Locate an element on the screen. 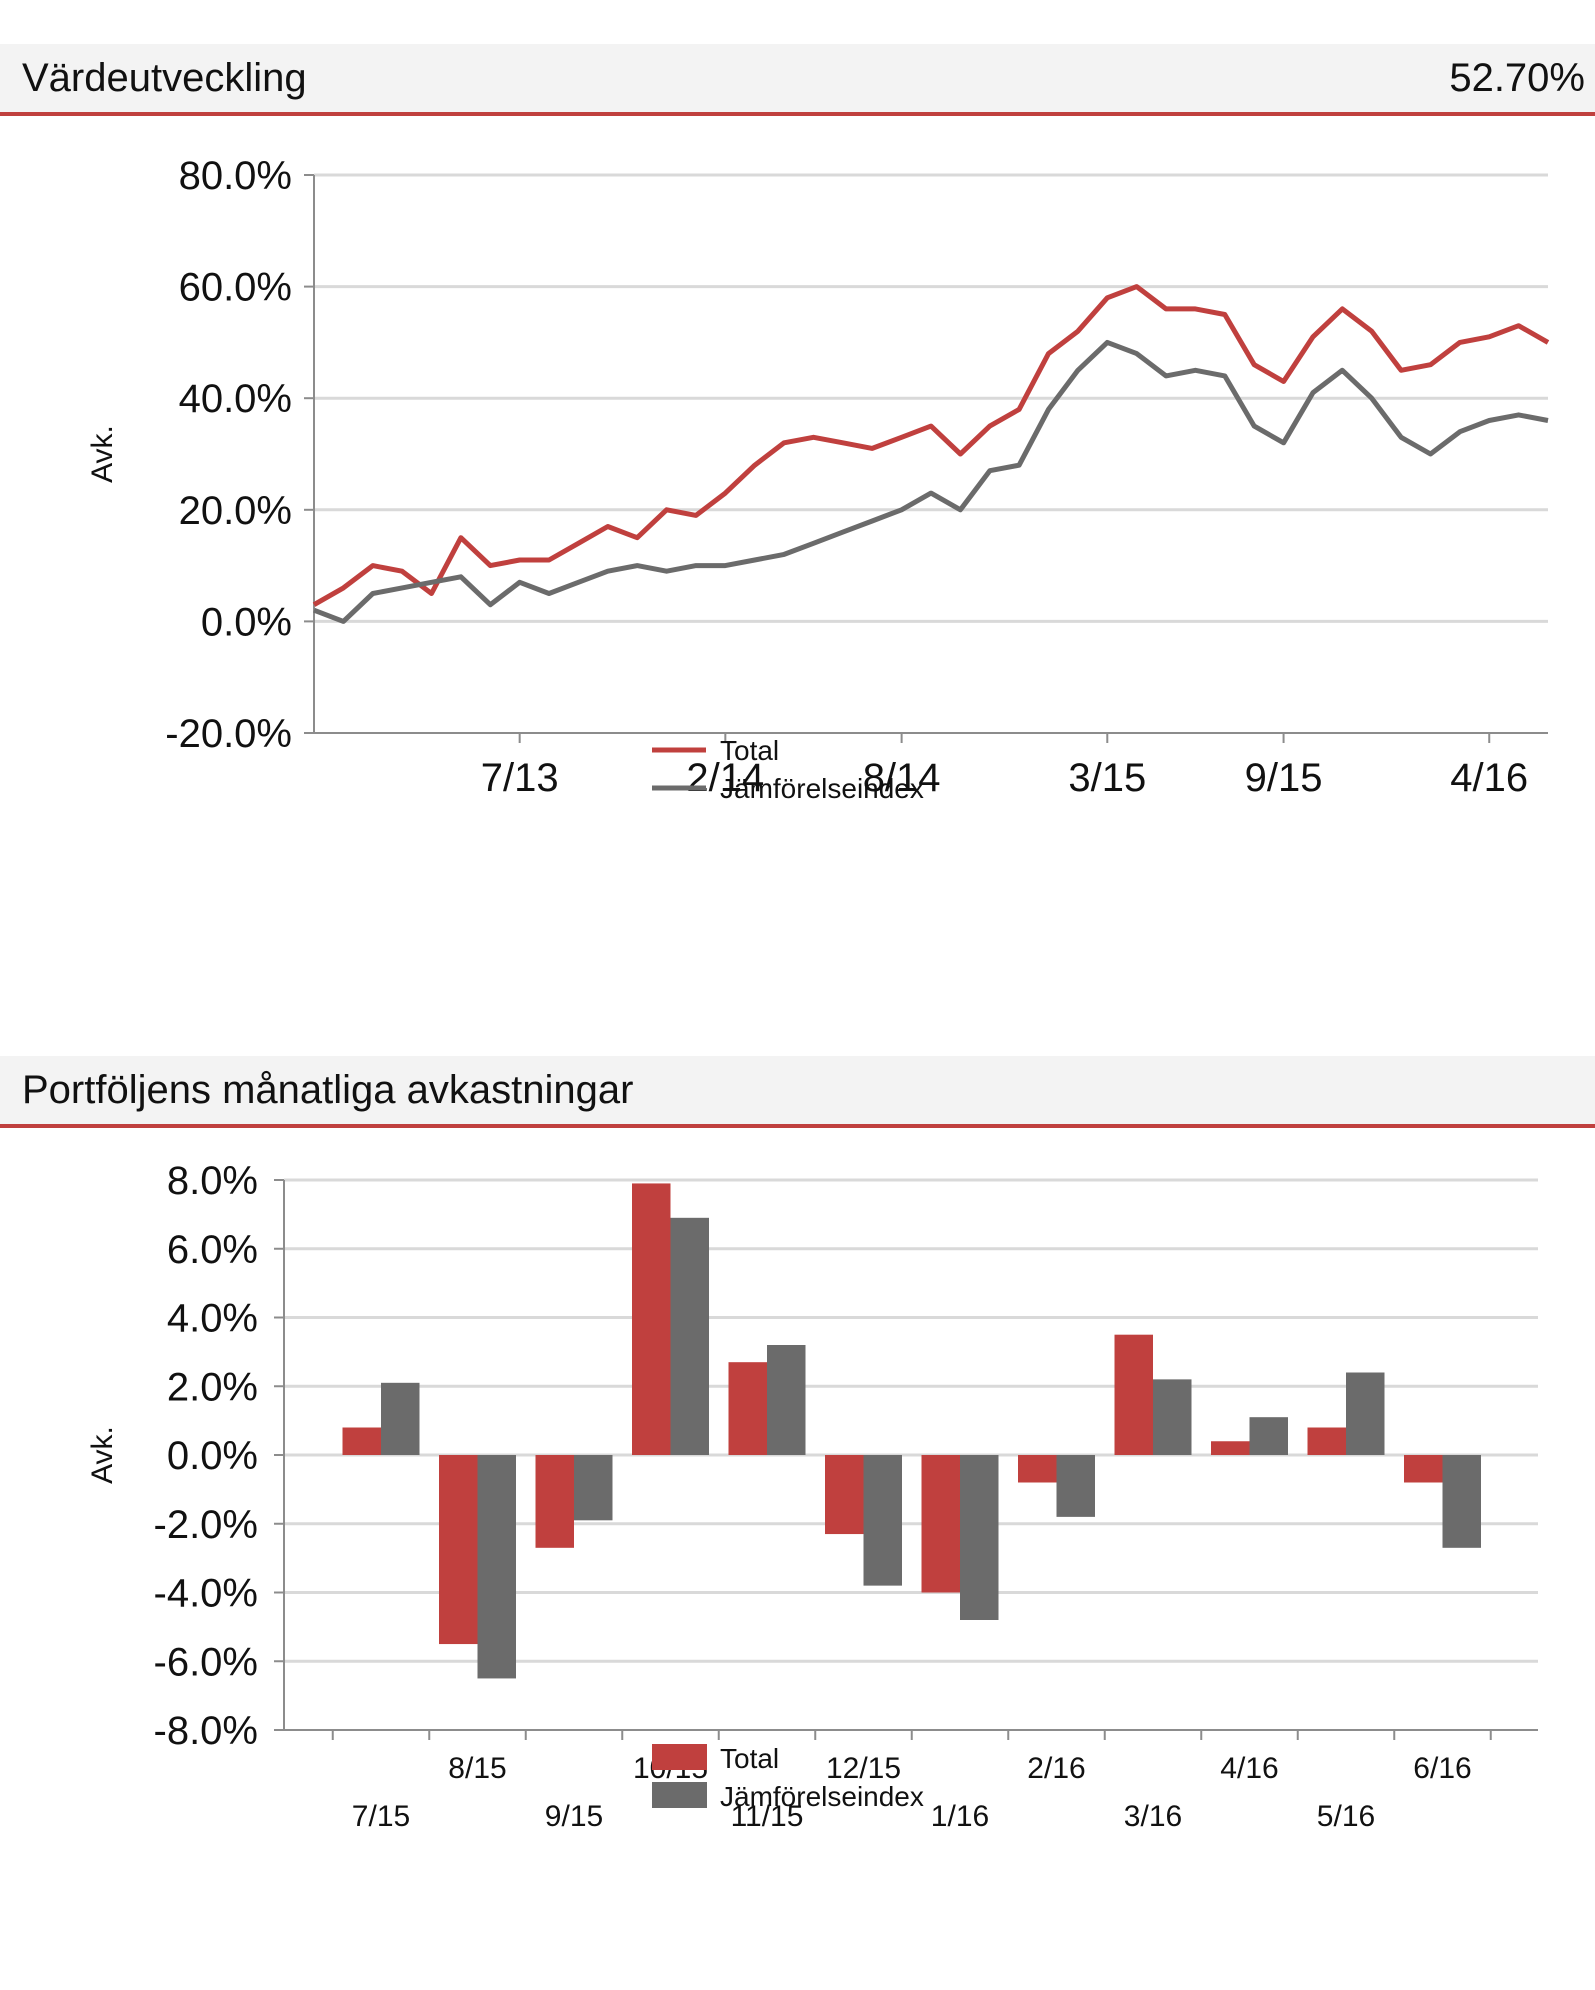 The height and width of the screenshot is (1990, 1595). y-tick-label: 60.0% is located at coordinates (235, 288).